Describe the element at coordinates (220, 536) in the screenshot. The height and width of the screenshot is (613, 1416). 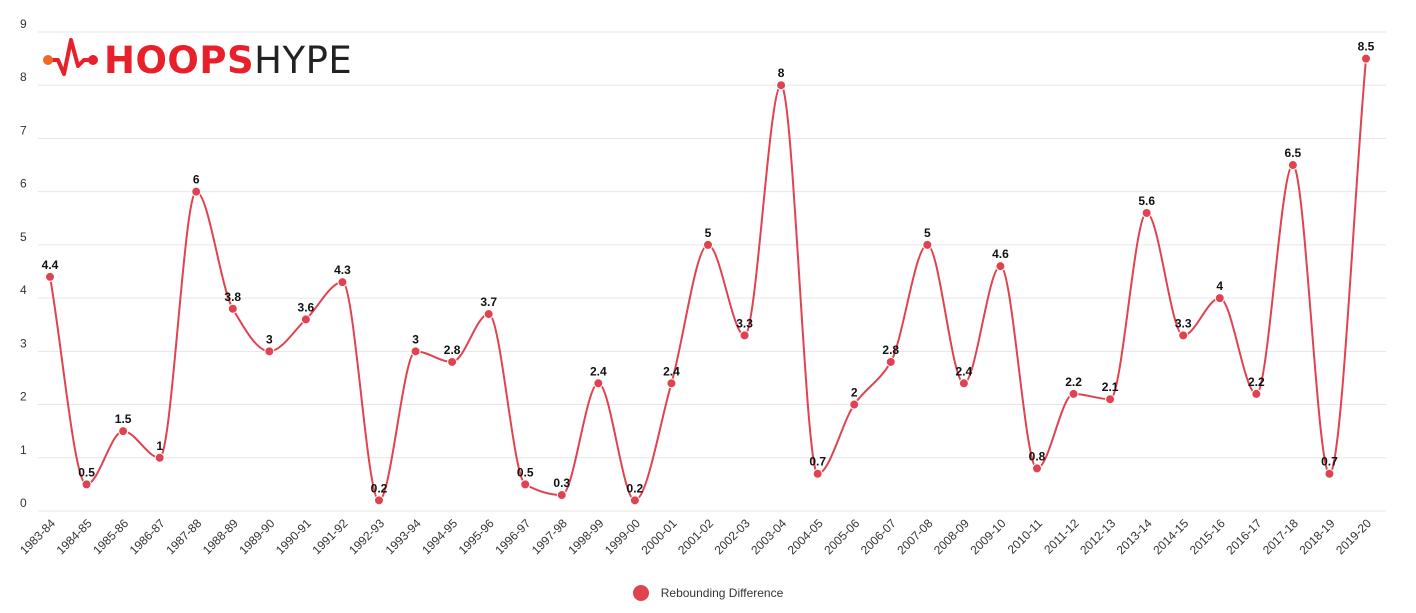
I see `x-tick-label: 1988-89` at that location.